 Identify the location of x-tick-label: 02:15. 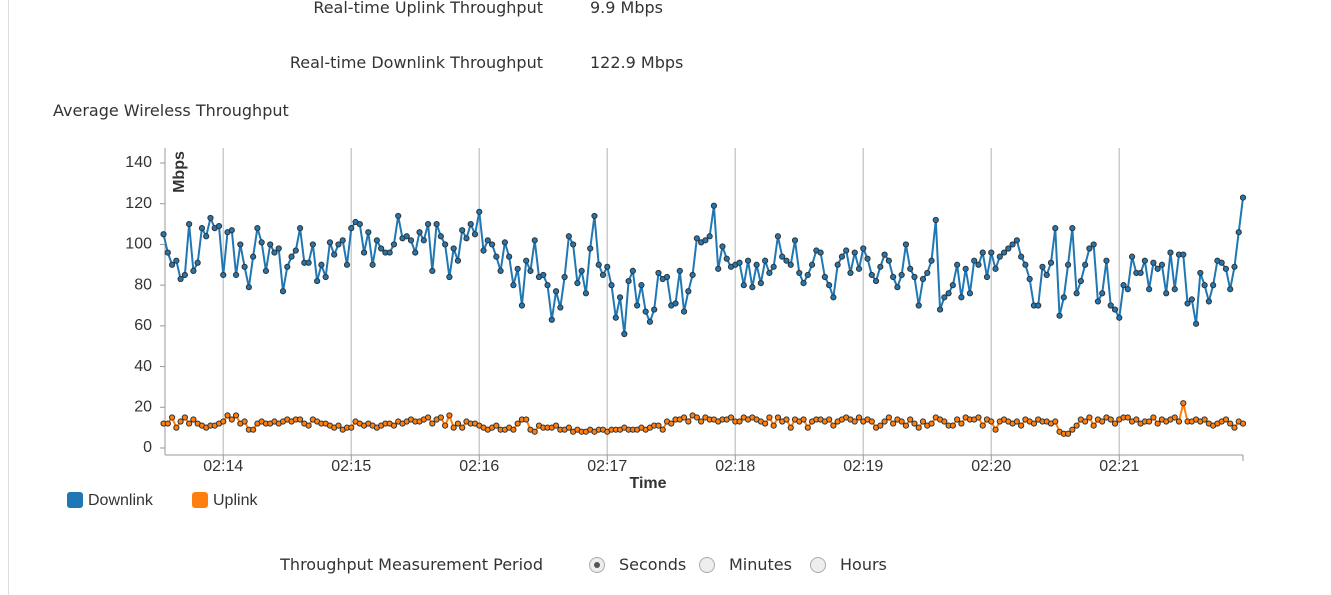
(351, 466).